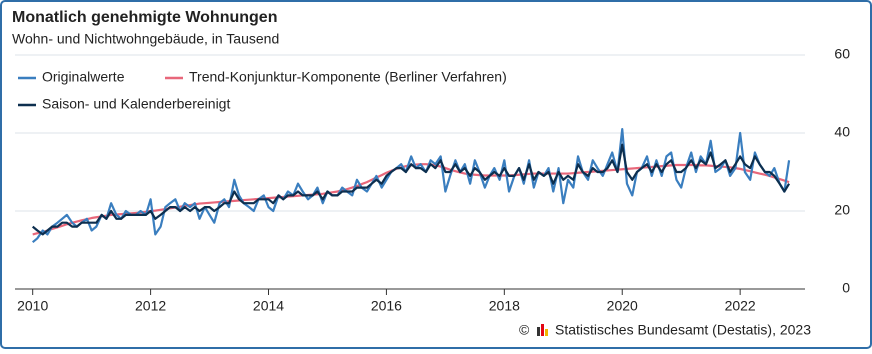  What do you see at coordinates (524, 330) in the screenshot?
I see `copyright: ©` at bounding box center [524, 330].